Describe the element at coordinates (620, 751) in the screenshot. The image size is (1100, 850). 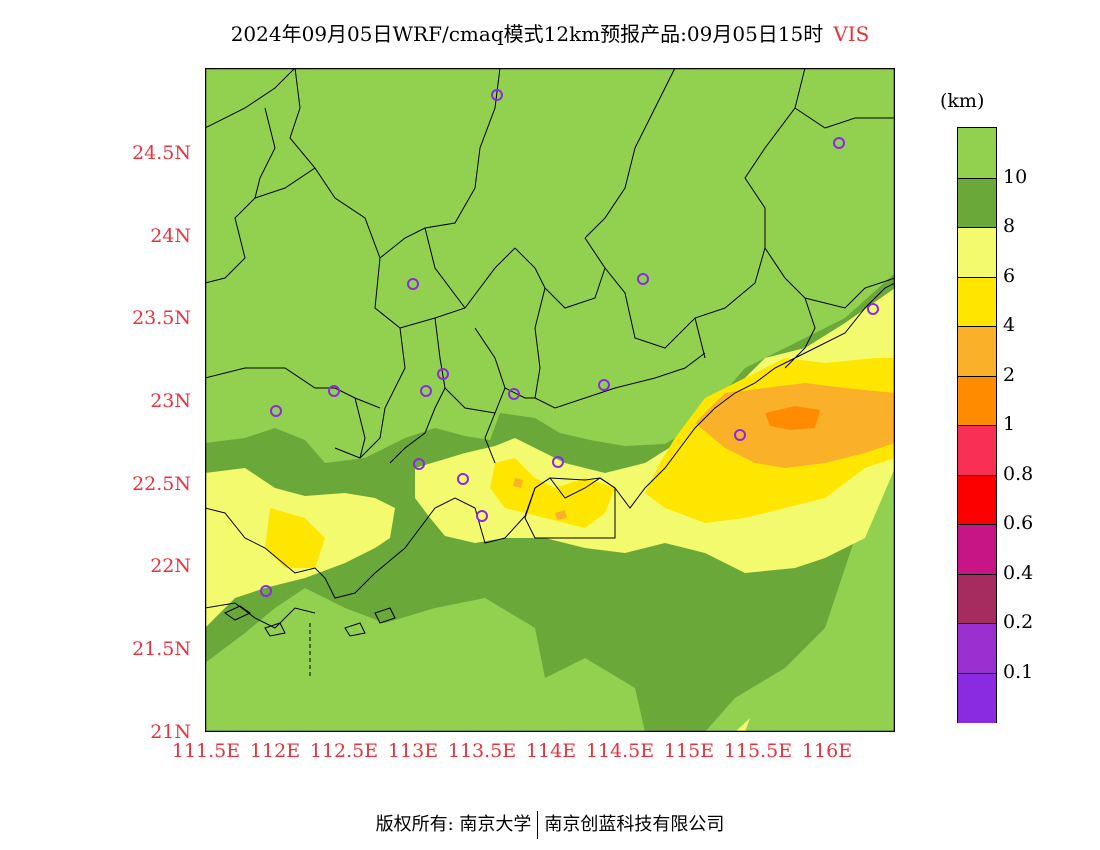
I see `lon-label: 114.5E` at that location.